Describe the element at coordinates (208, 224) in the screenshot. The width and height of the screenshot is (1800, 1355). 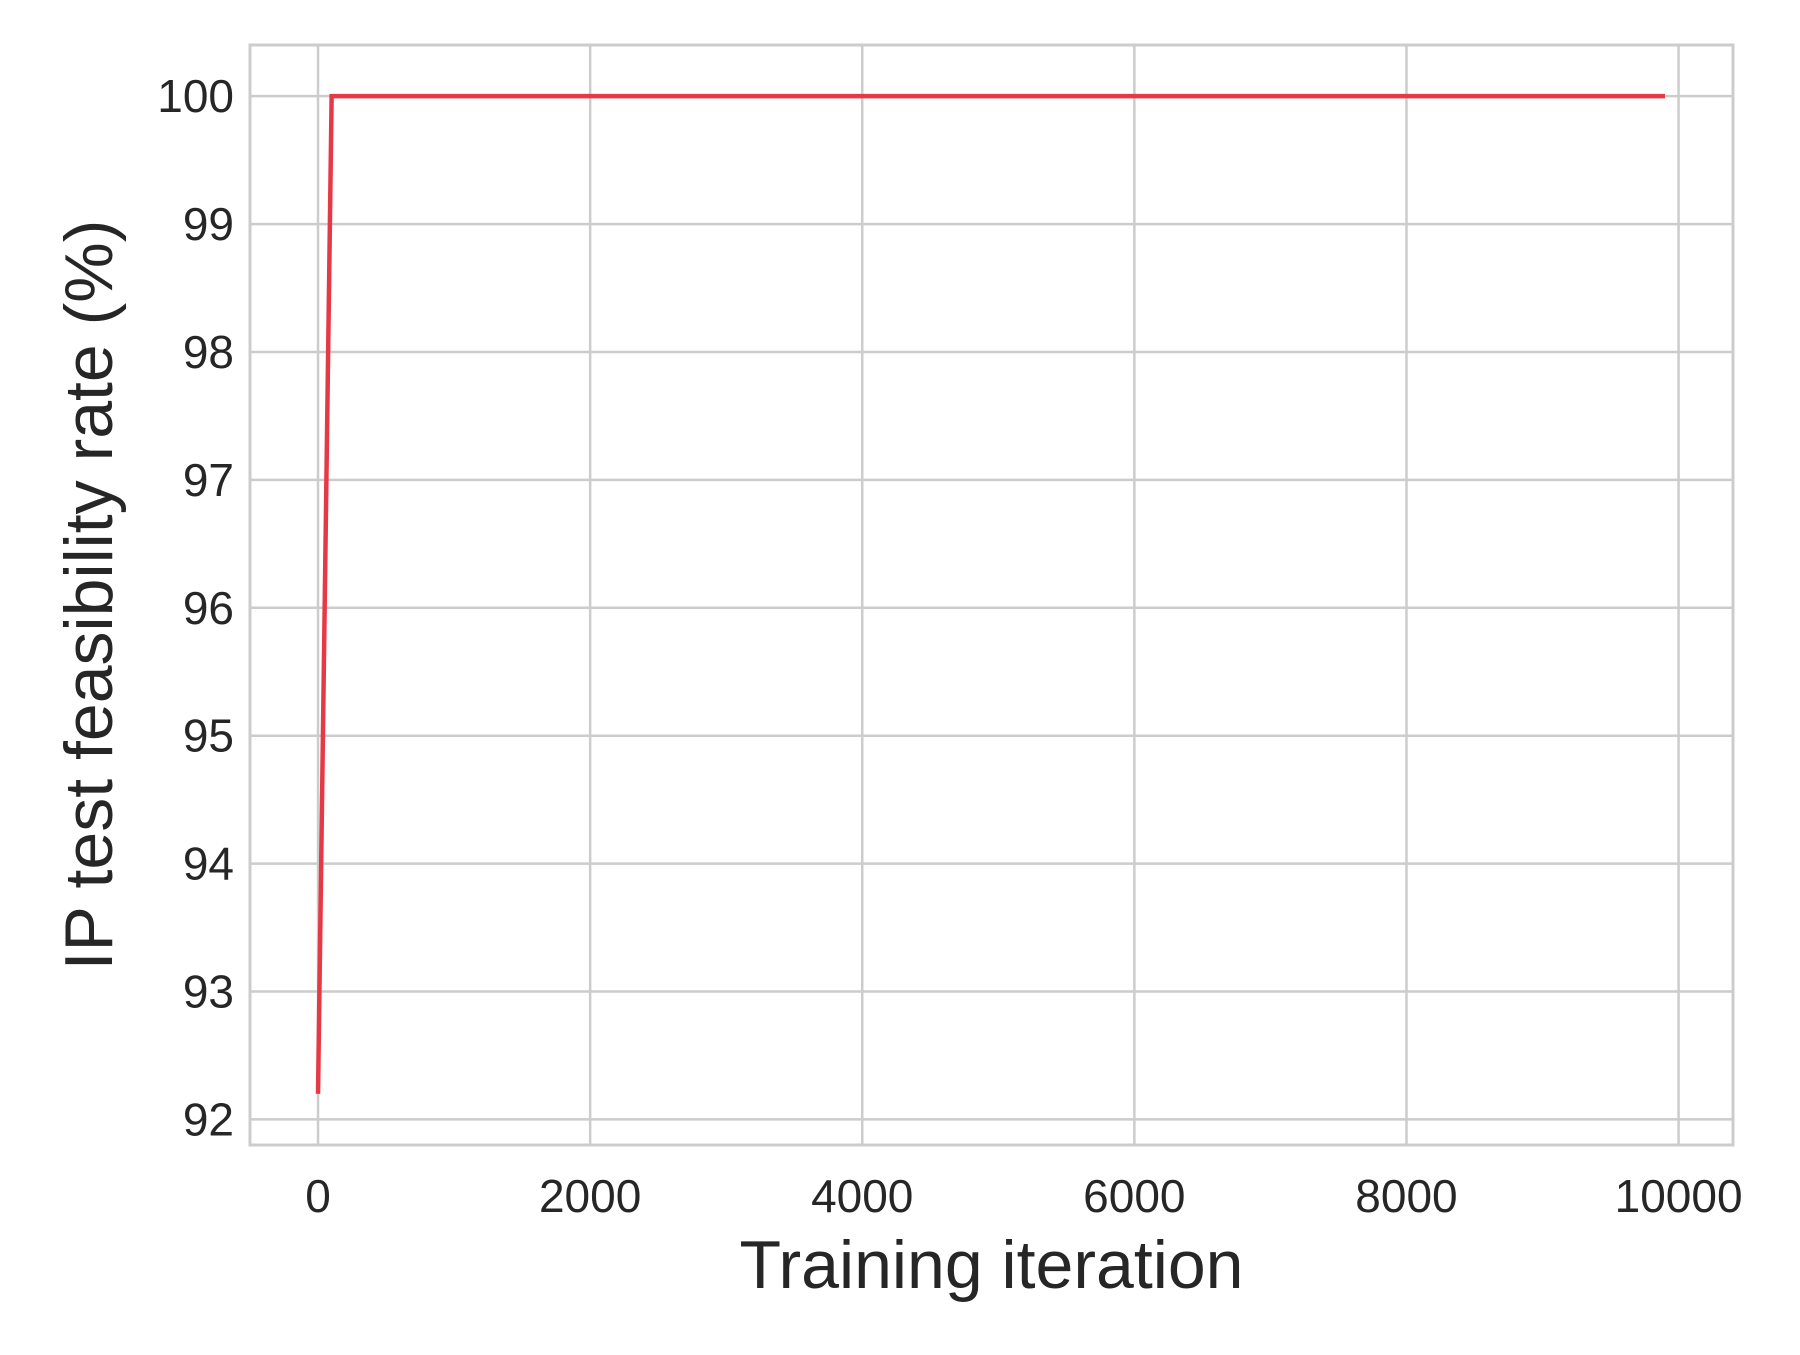
I see `y-tick-label: 99` at that location.